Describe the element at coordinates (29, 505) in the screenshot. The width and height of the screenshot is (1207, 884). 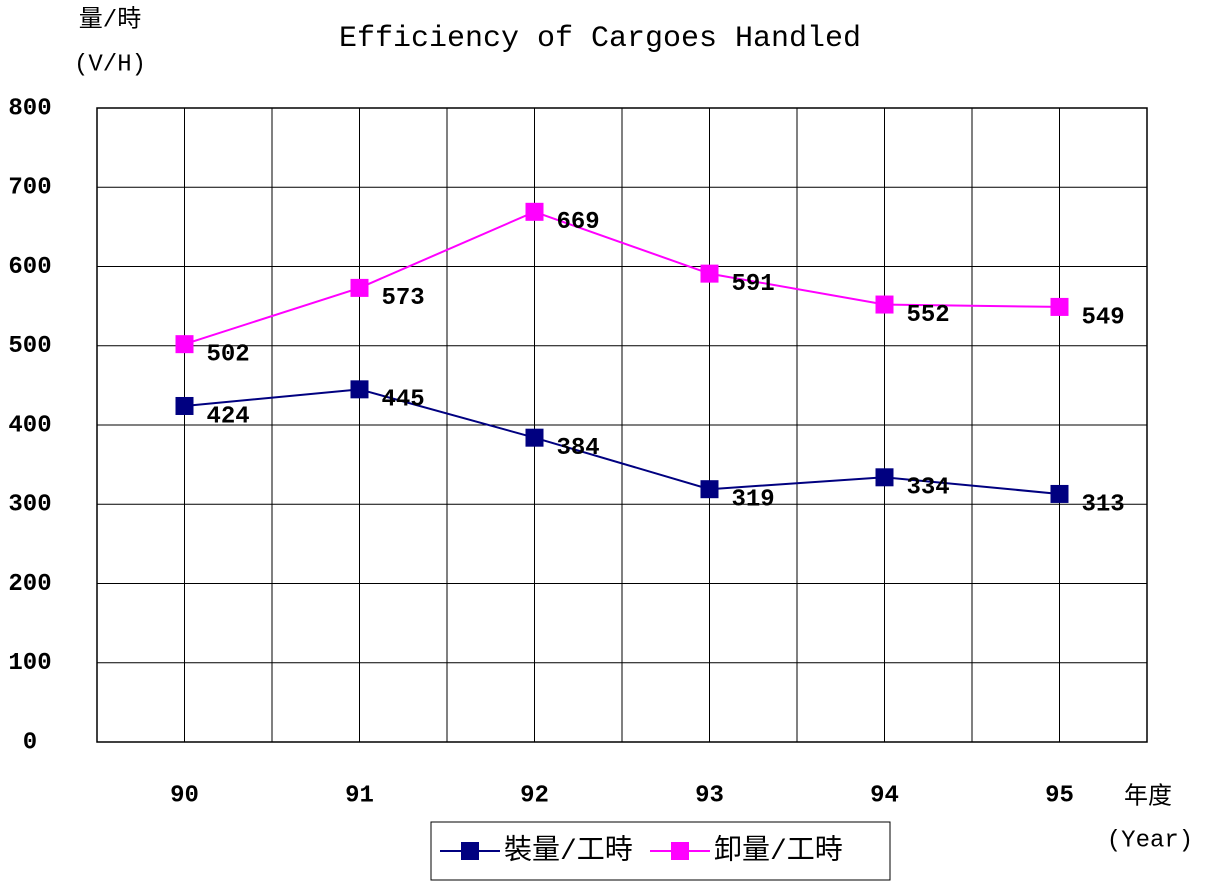
I see `y-tick-label: 300` at that location.